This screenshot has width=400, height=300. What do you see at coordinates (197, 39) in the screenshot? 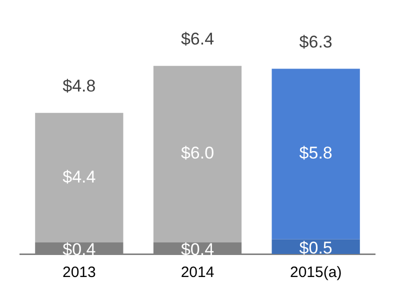
I see `total-label: $6.4` at bounding box center [197, 39].